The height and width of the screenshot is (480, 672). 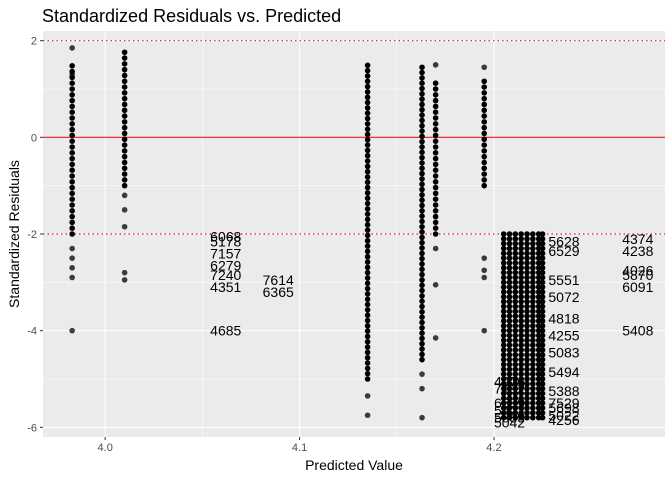 What do you see at coordinates (509, 418) in the screenshot?
I see `observation-label: 5889` at bounding box center [509, 418].